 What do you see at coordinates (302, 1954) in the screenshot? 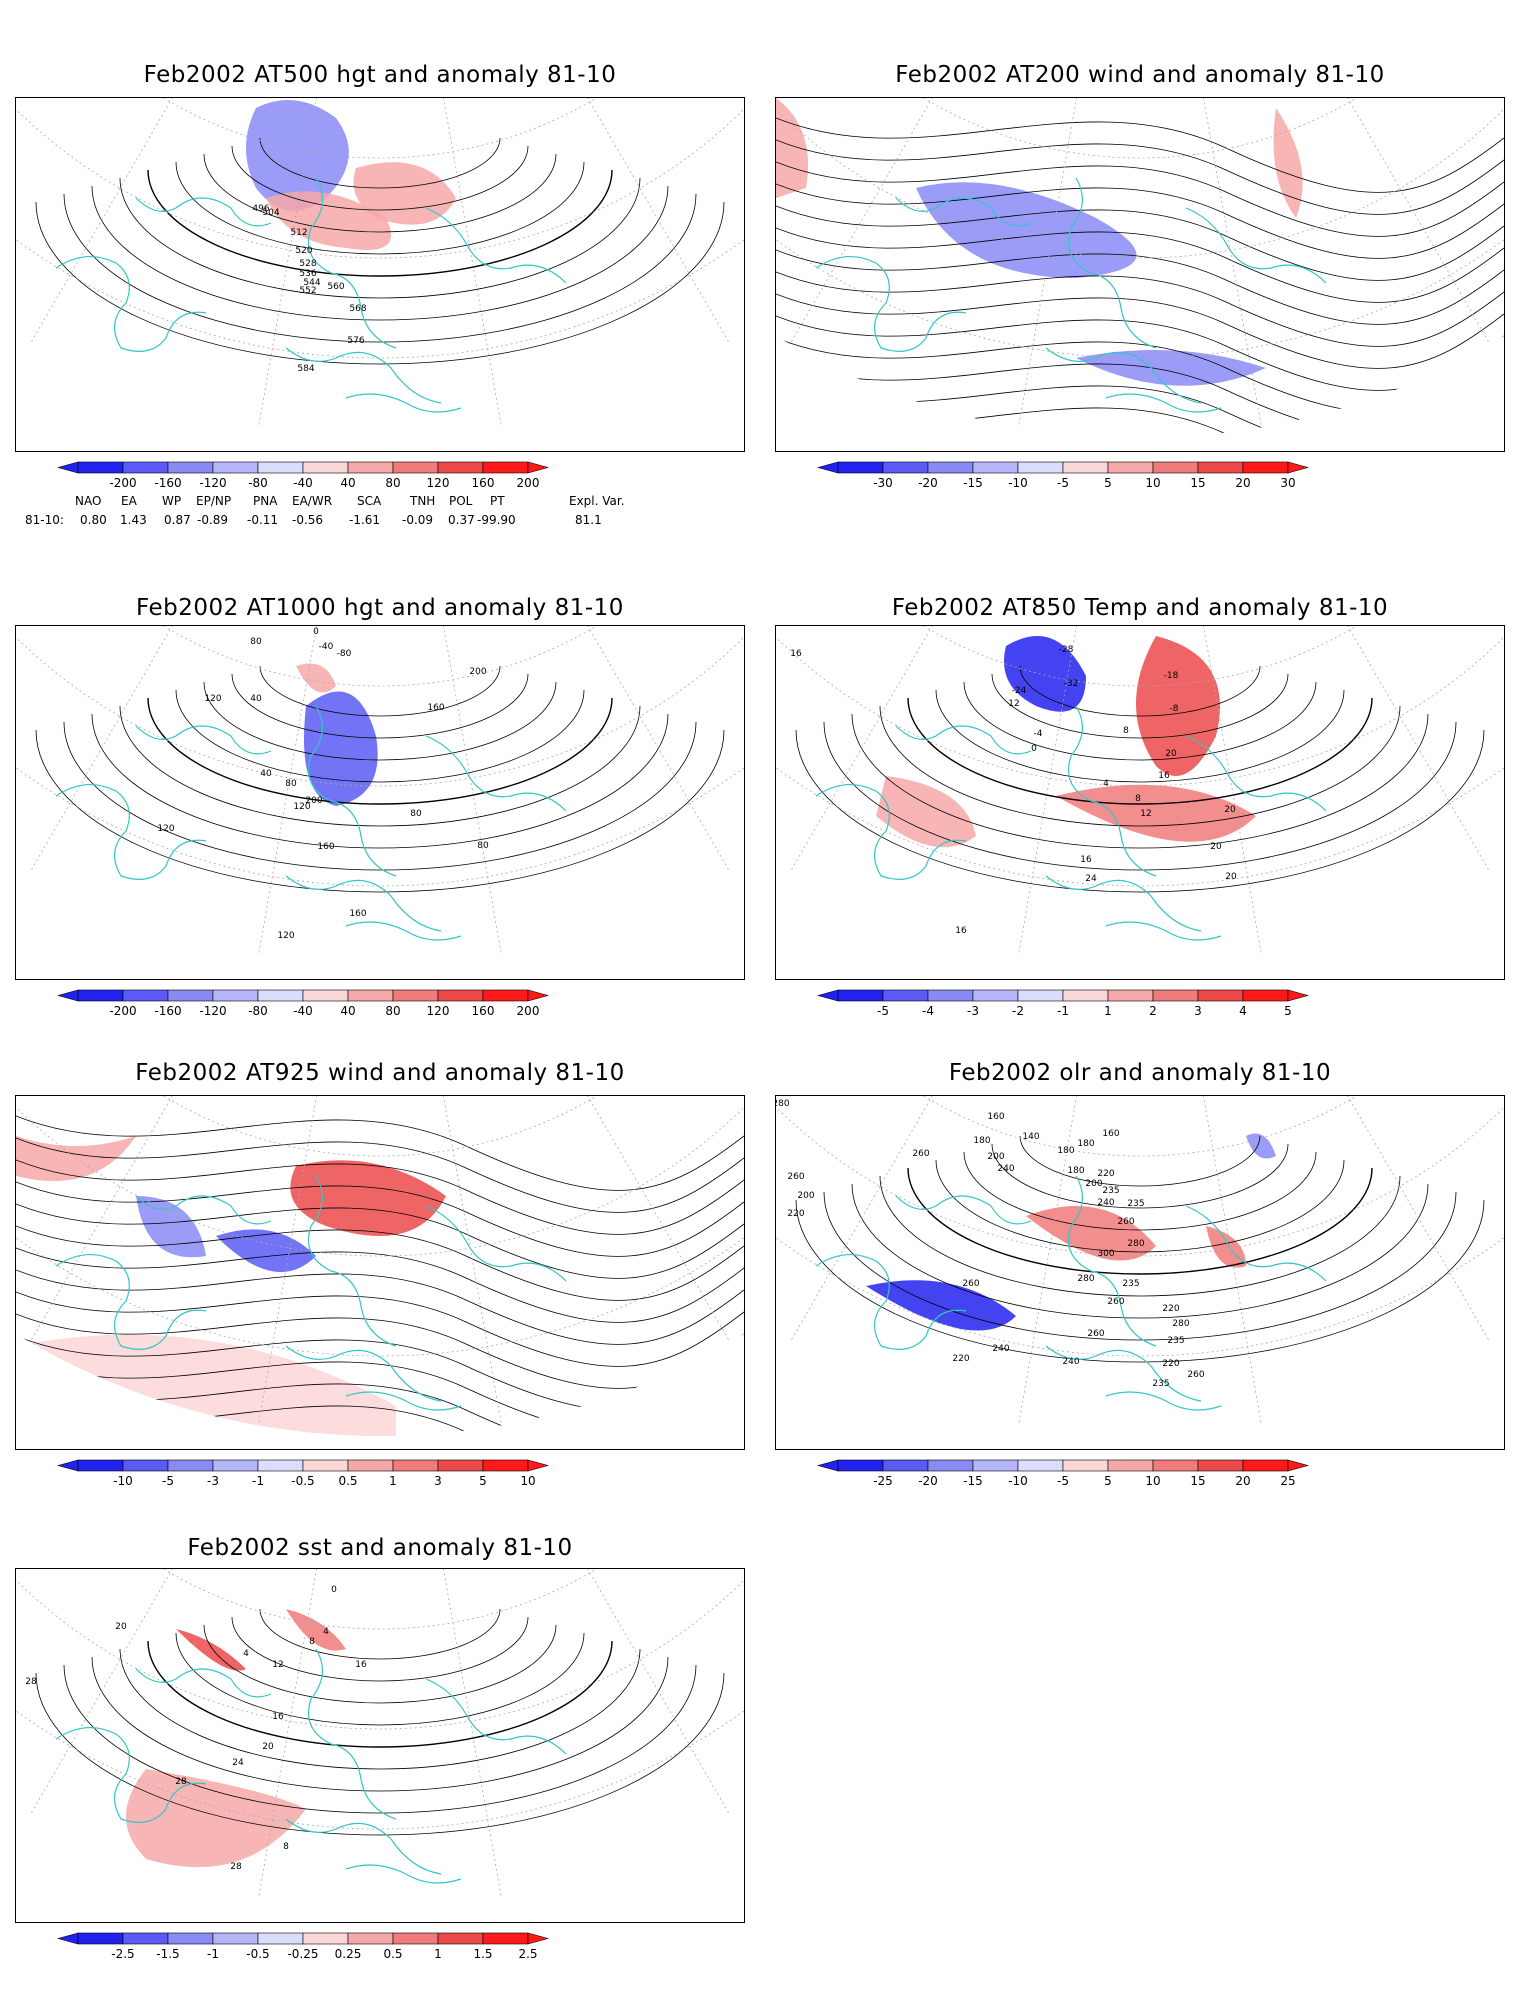
I see `colorbar-tick: -0.25` at bounding box center [302, 1954].